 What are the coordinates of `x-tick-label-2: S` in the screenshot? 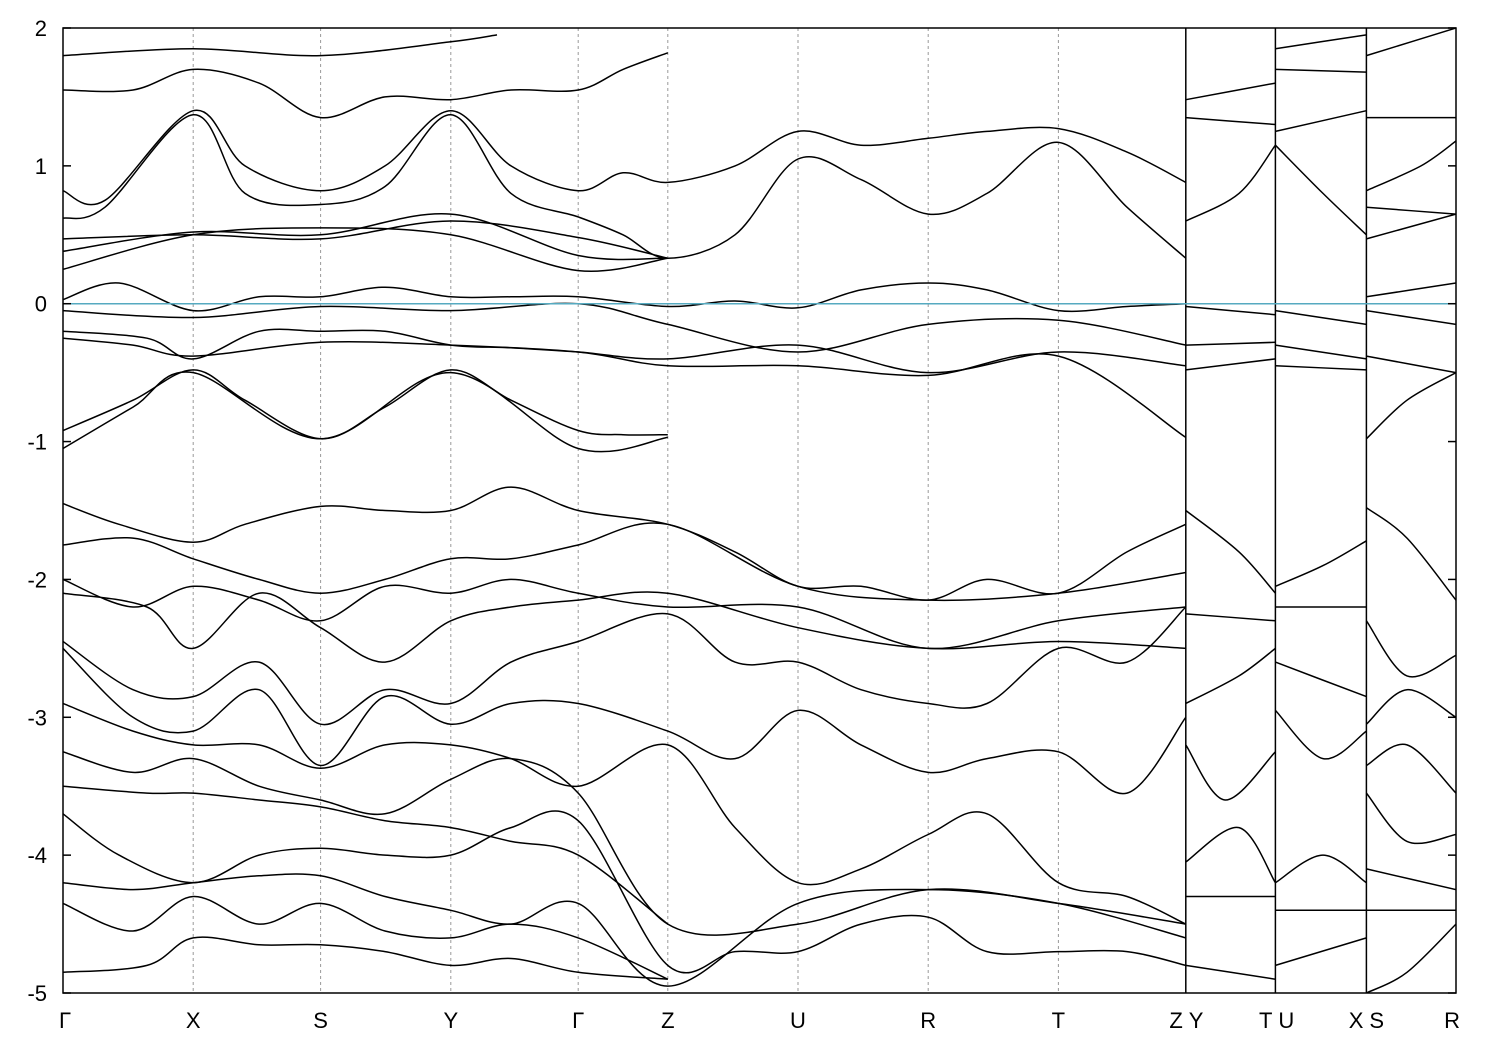 It's located at (320, 1020).